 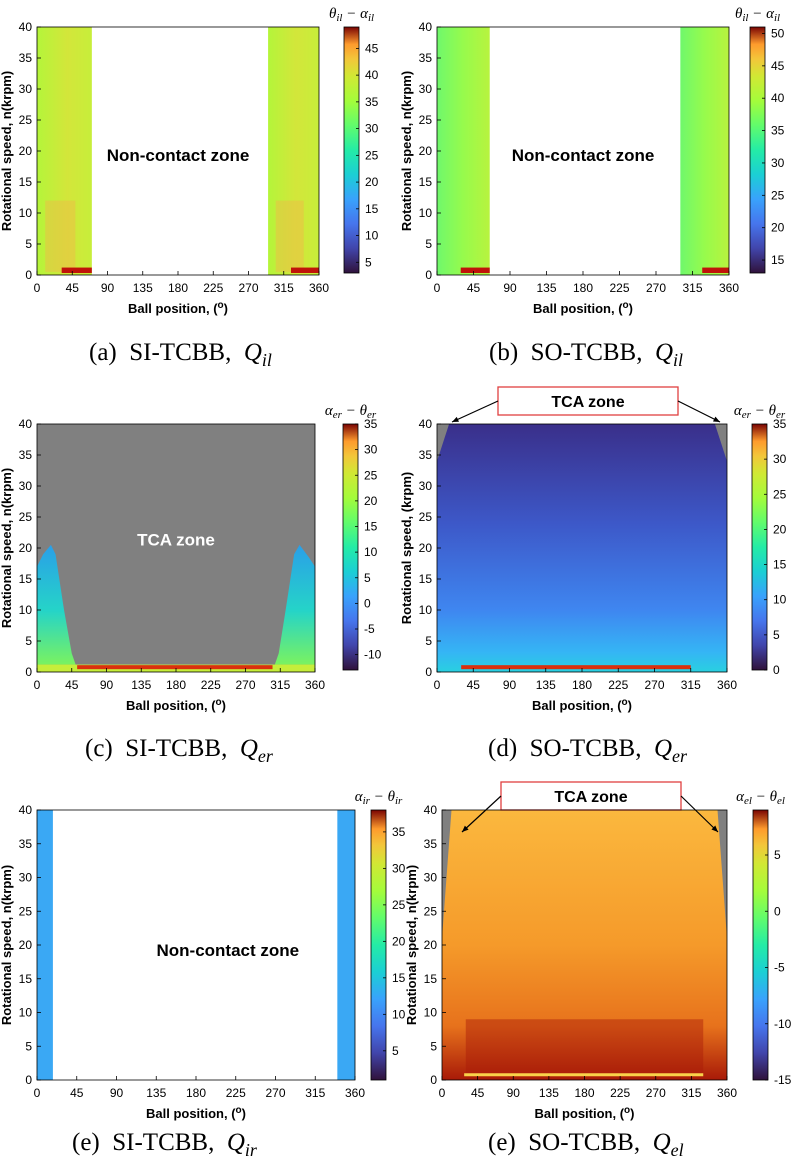 I want to click on x-tick-label: 360, so click(x=729, y=288).